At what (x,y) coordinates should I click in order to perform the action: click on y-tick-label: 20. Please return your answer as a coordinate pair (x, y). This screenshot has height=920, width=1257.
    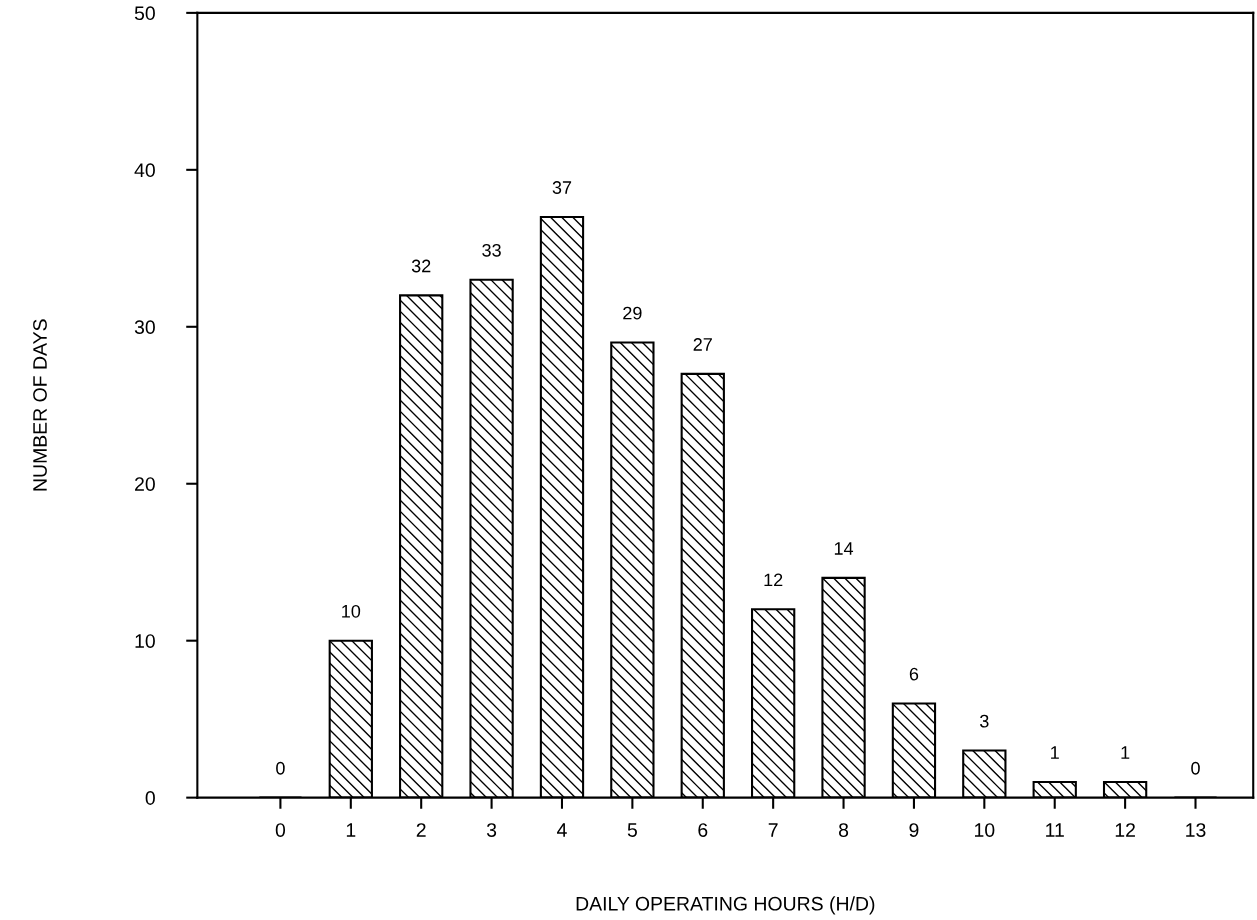
    Looking at the image, I should click on (145, 484).